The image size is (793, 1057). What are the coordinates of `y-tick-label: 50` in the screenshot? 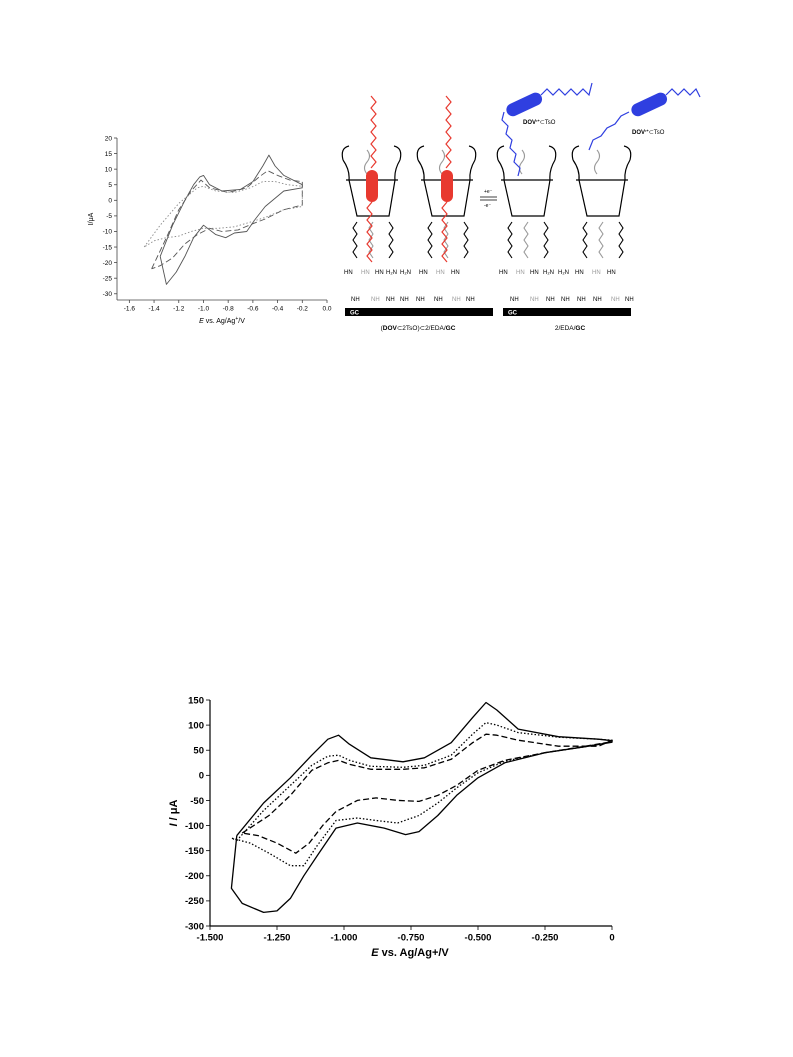 It's located at (198, 751).